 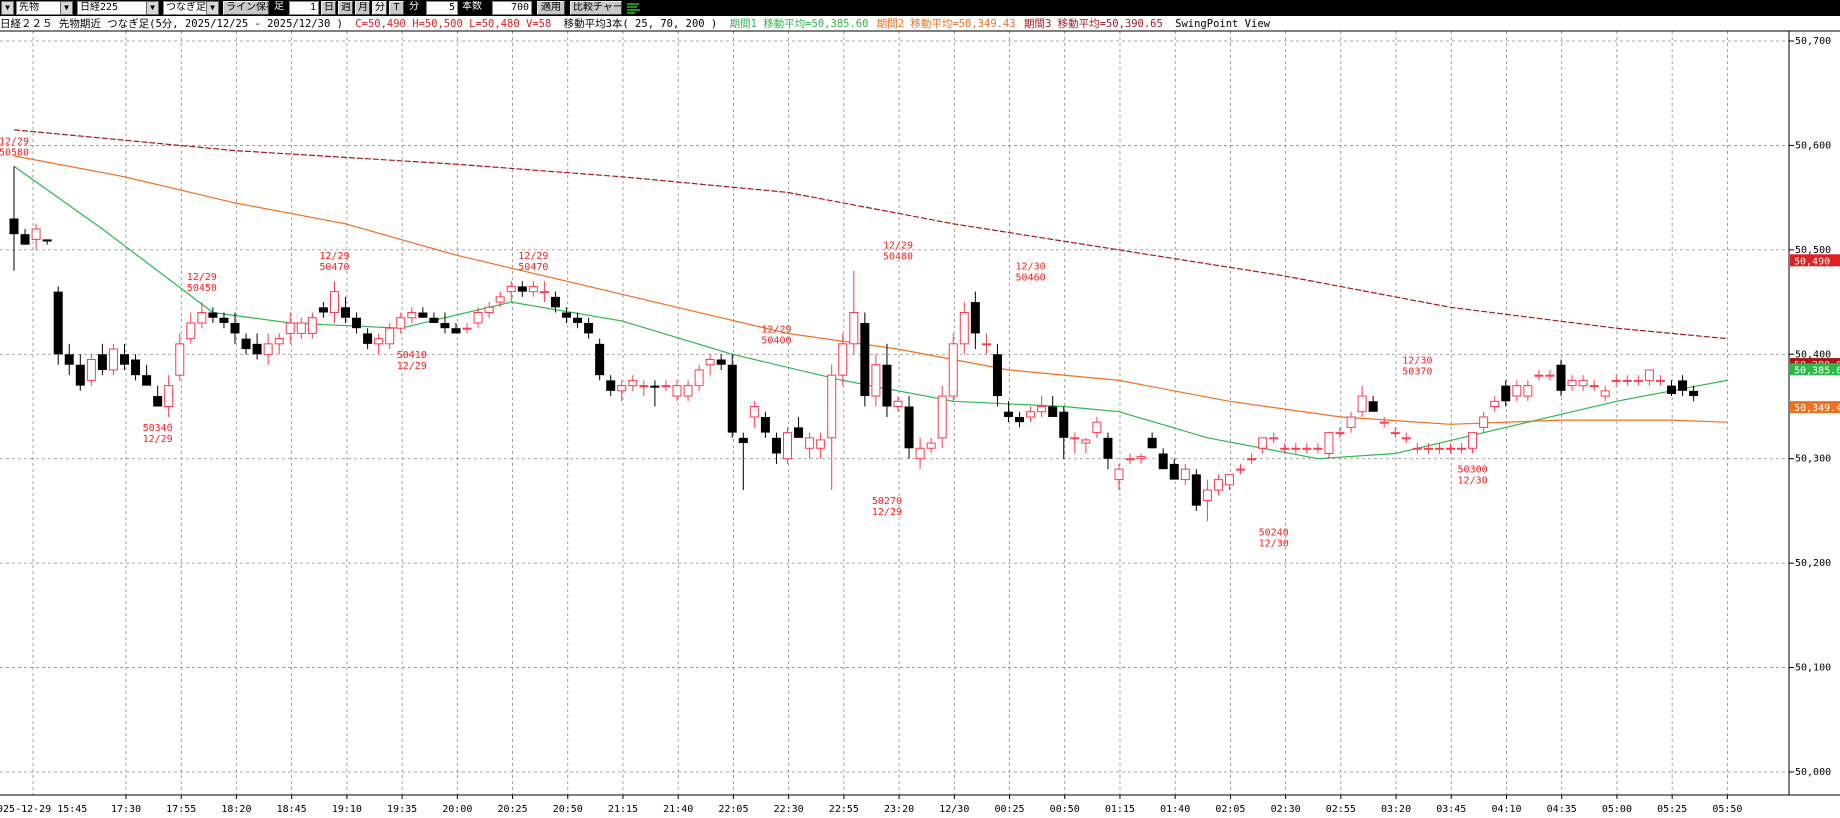 I want to click on day-button: 日, so click(x=328, y=8).